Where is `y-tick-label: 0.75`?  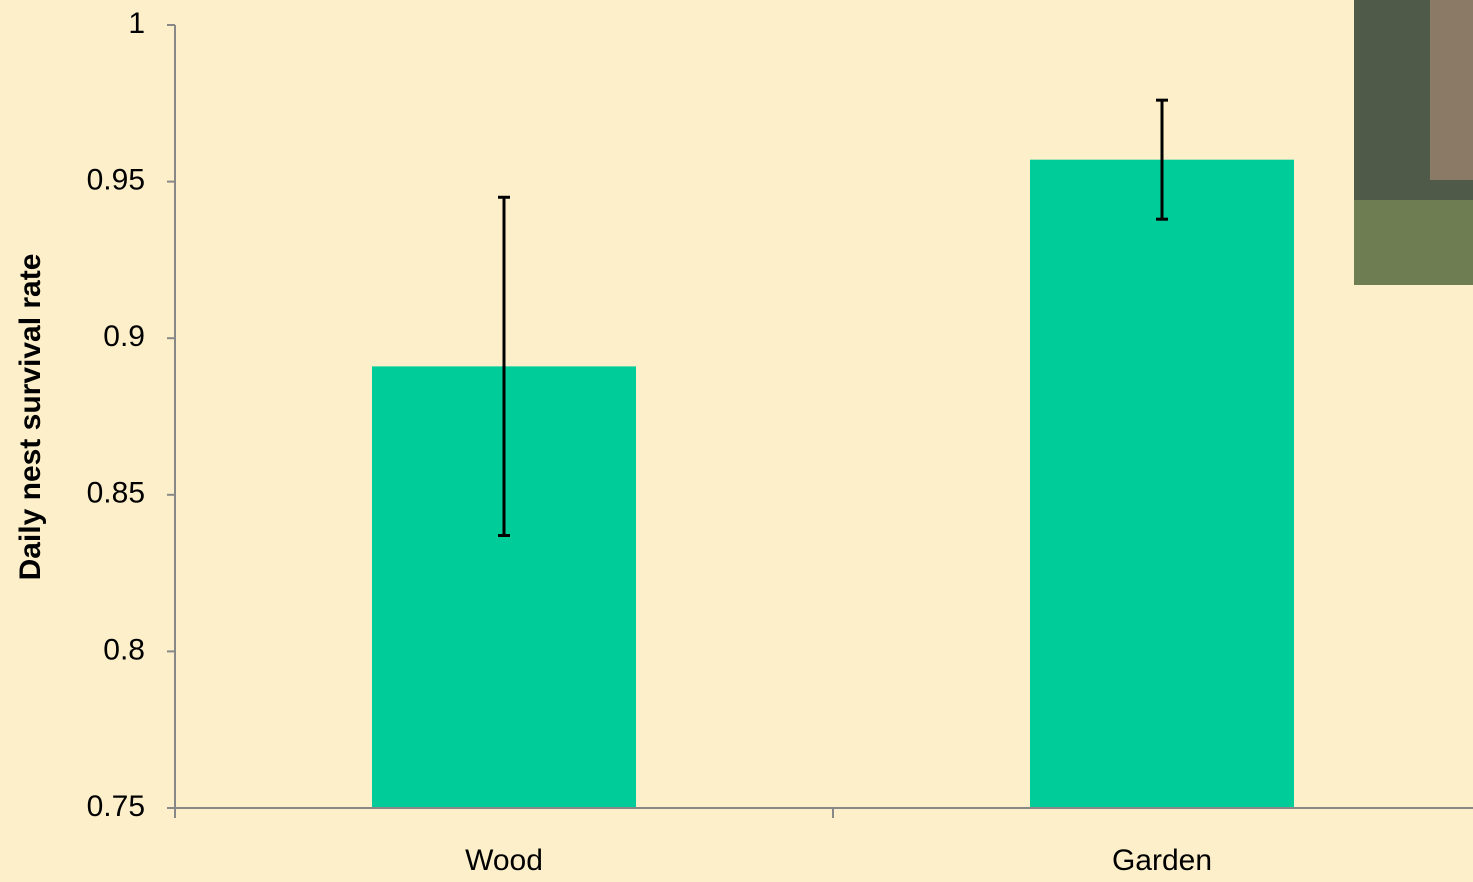
y-tick-label: 0.75 is located at coordinates (116, 806).